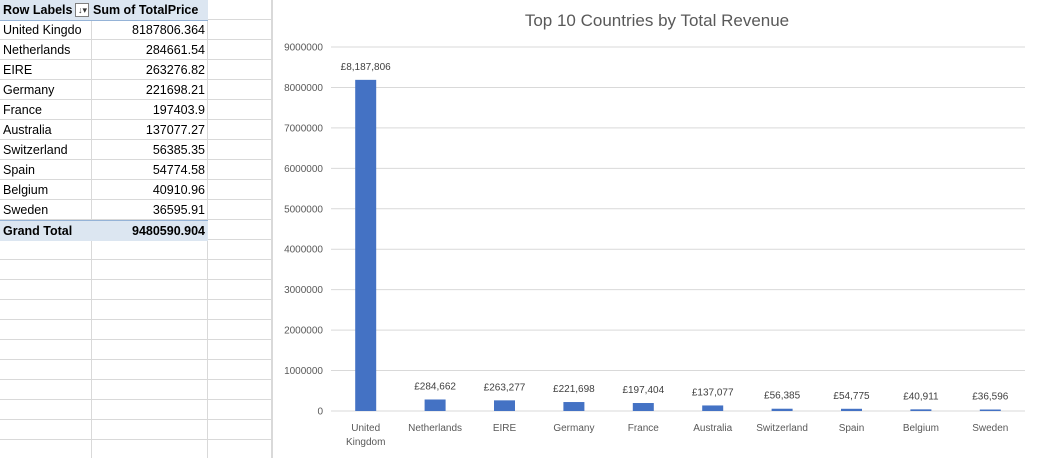 The width and height of the screenshot is (1040, 458). I want to click on pivot-row-label: Belgium, so click(26, 190).